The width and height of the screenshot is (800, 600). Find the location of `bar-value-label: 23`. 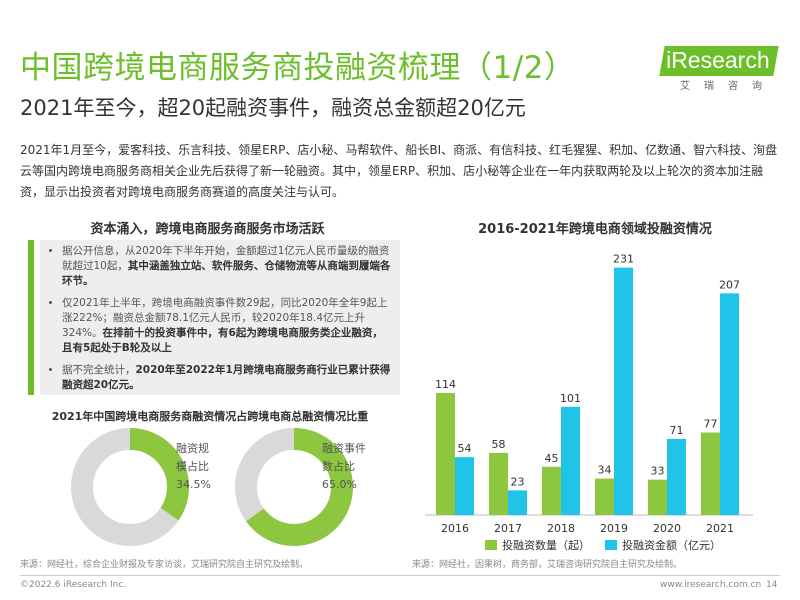

bar-value-label: 23 is located at coordinates (518, 481).